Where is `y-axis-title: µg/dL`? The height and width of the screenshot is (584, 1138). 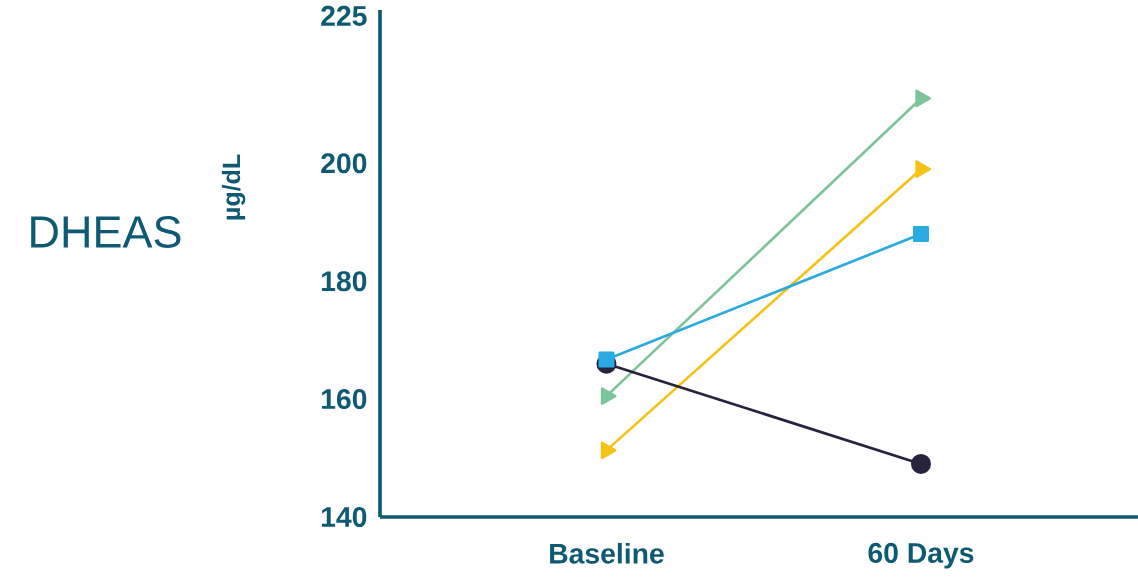 y-axis-title: µg/dL is located at coordinates (233, 187).